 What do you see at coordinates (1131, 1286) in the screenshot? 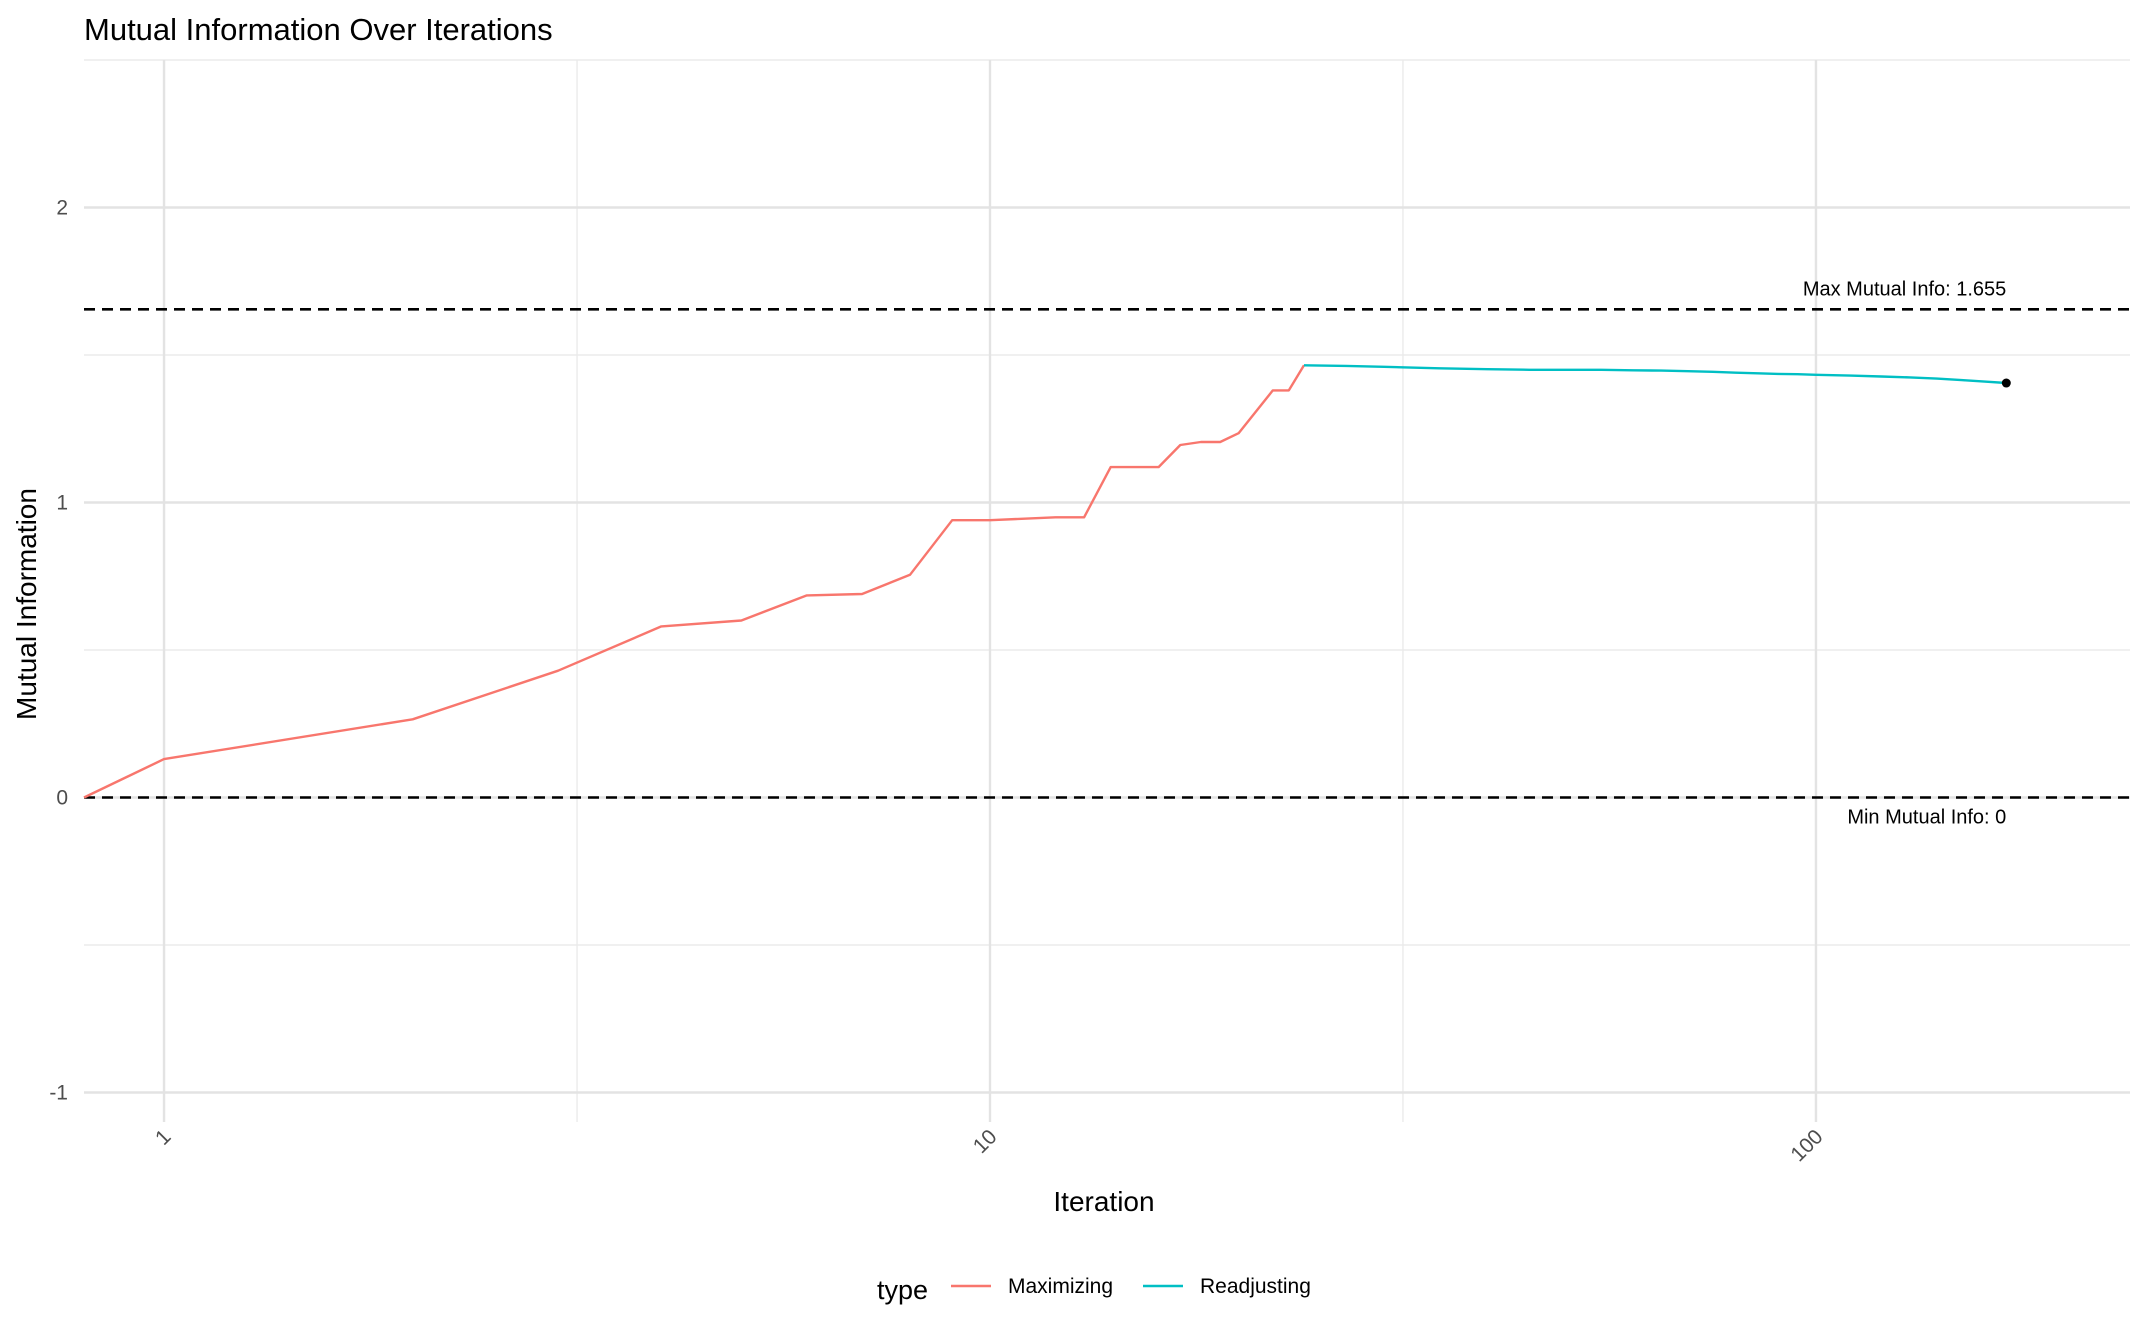
I see `legend-items: Maximizing Readjusting` at bounding box center [1131, 1286].